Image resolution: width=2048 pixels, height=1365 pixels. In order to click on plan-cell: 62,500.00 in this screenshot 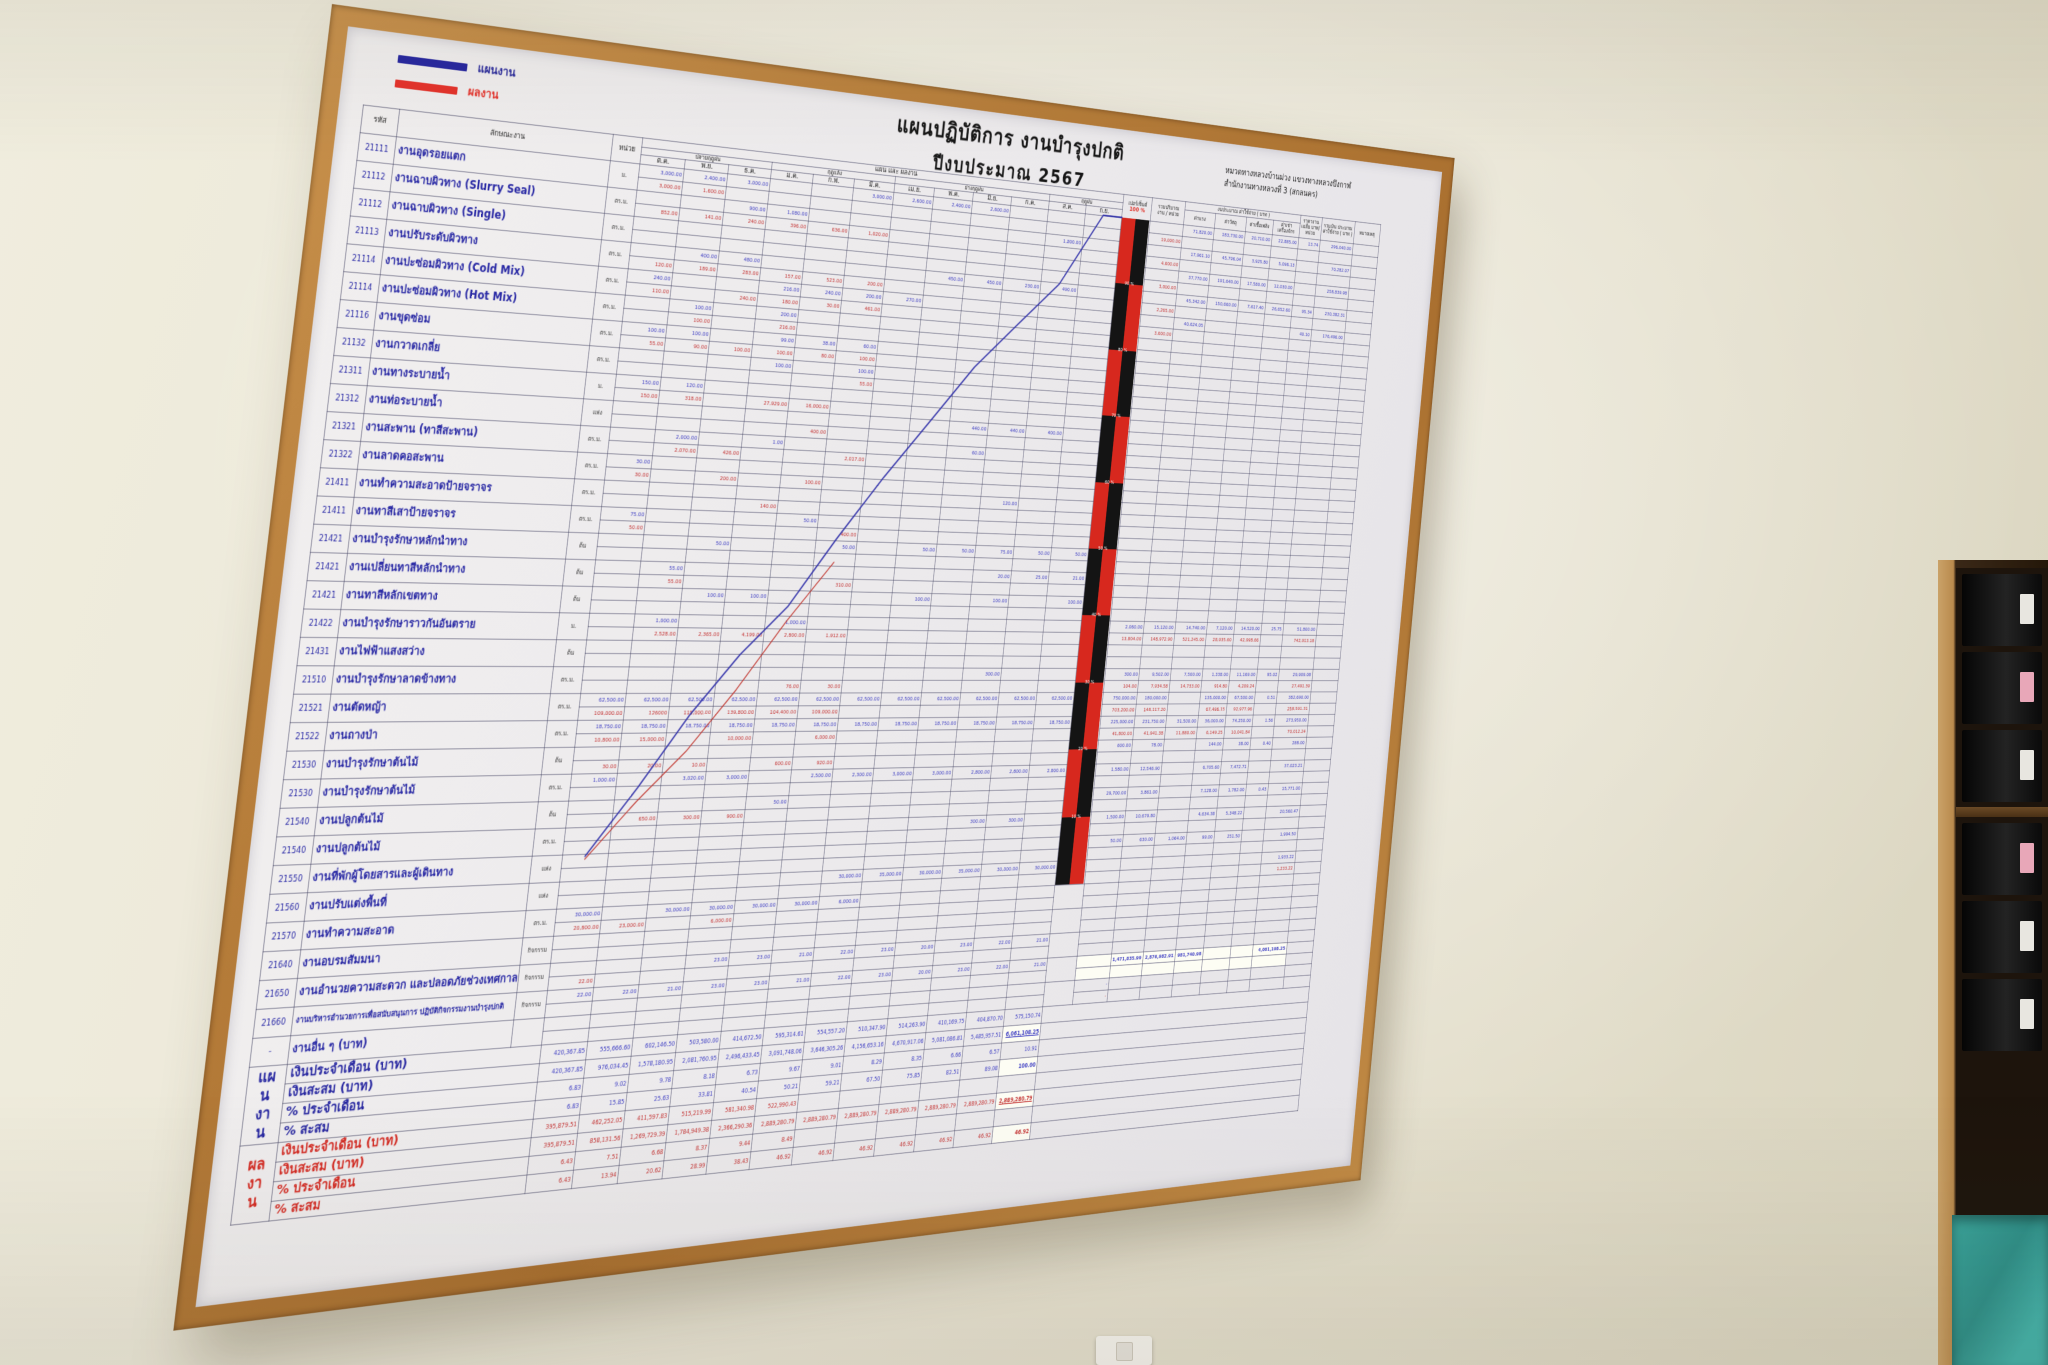, I will do `click(648, 700)`.